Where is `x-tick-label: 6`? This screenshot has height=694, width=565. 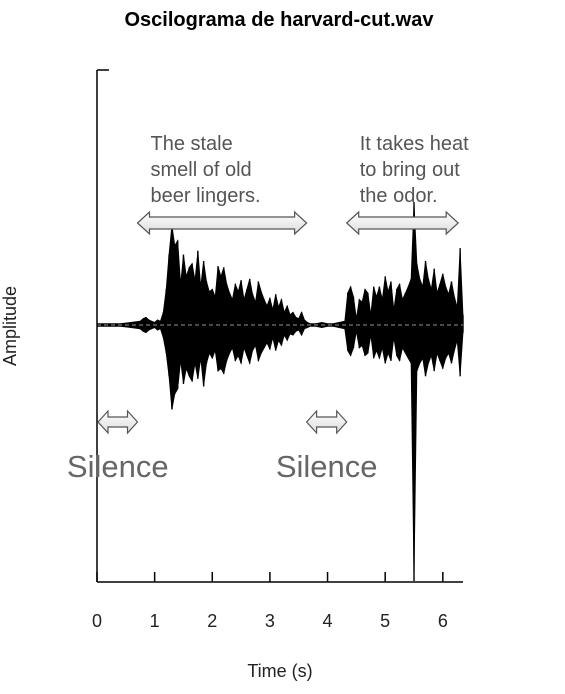 x-tick-label: 6 is located at coordinates (443, 621).